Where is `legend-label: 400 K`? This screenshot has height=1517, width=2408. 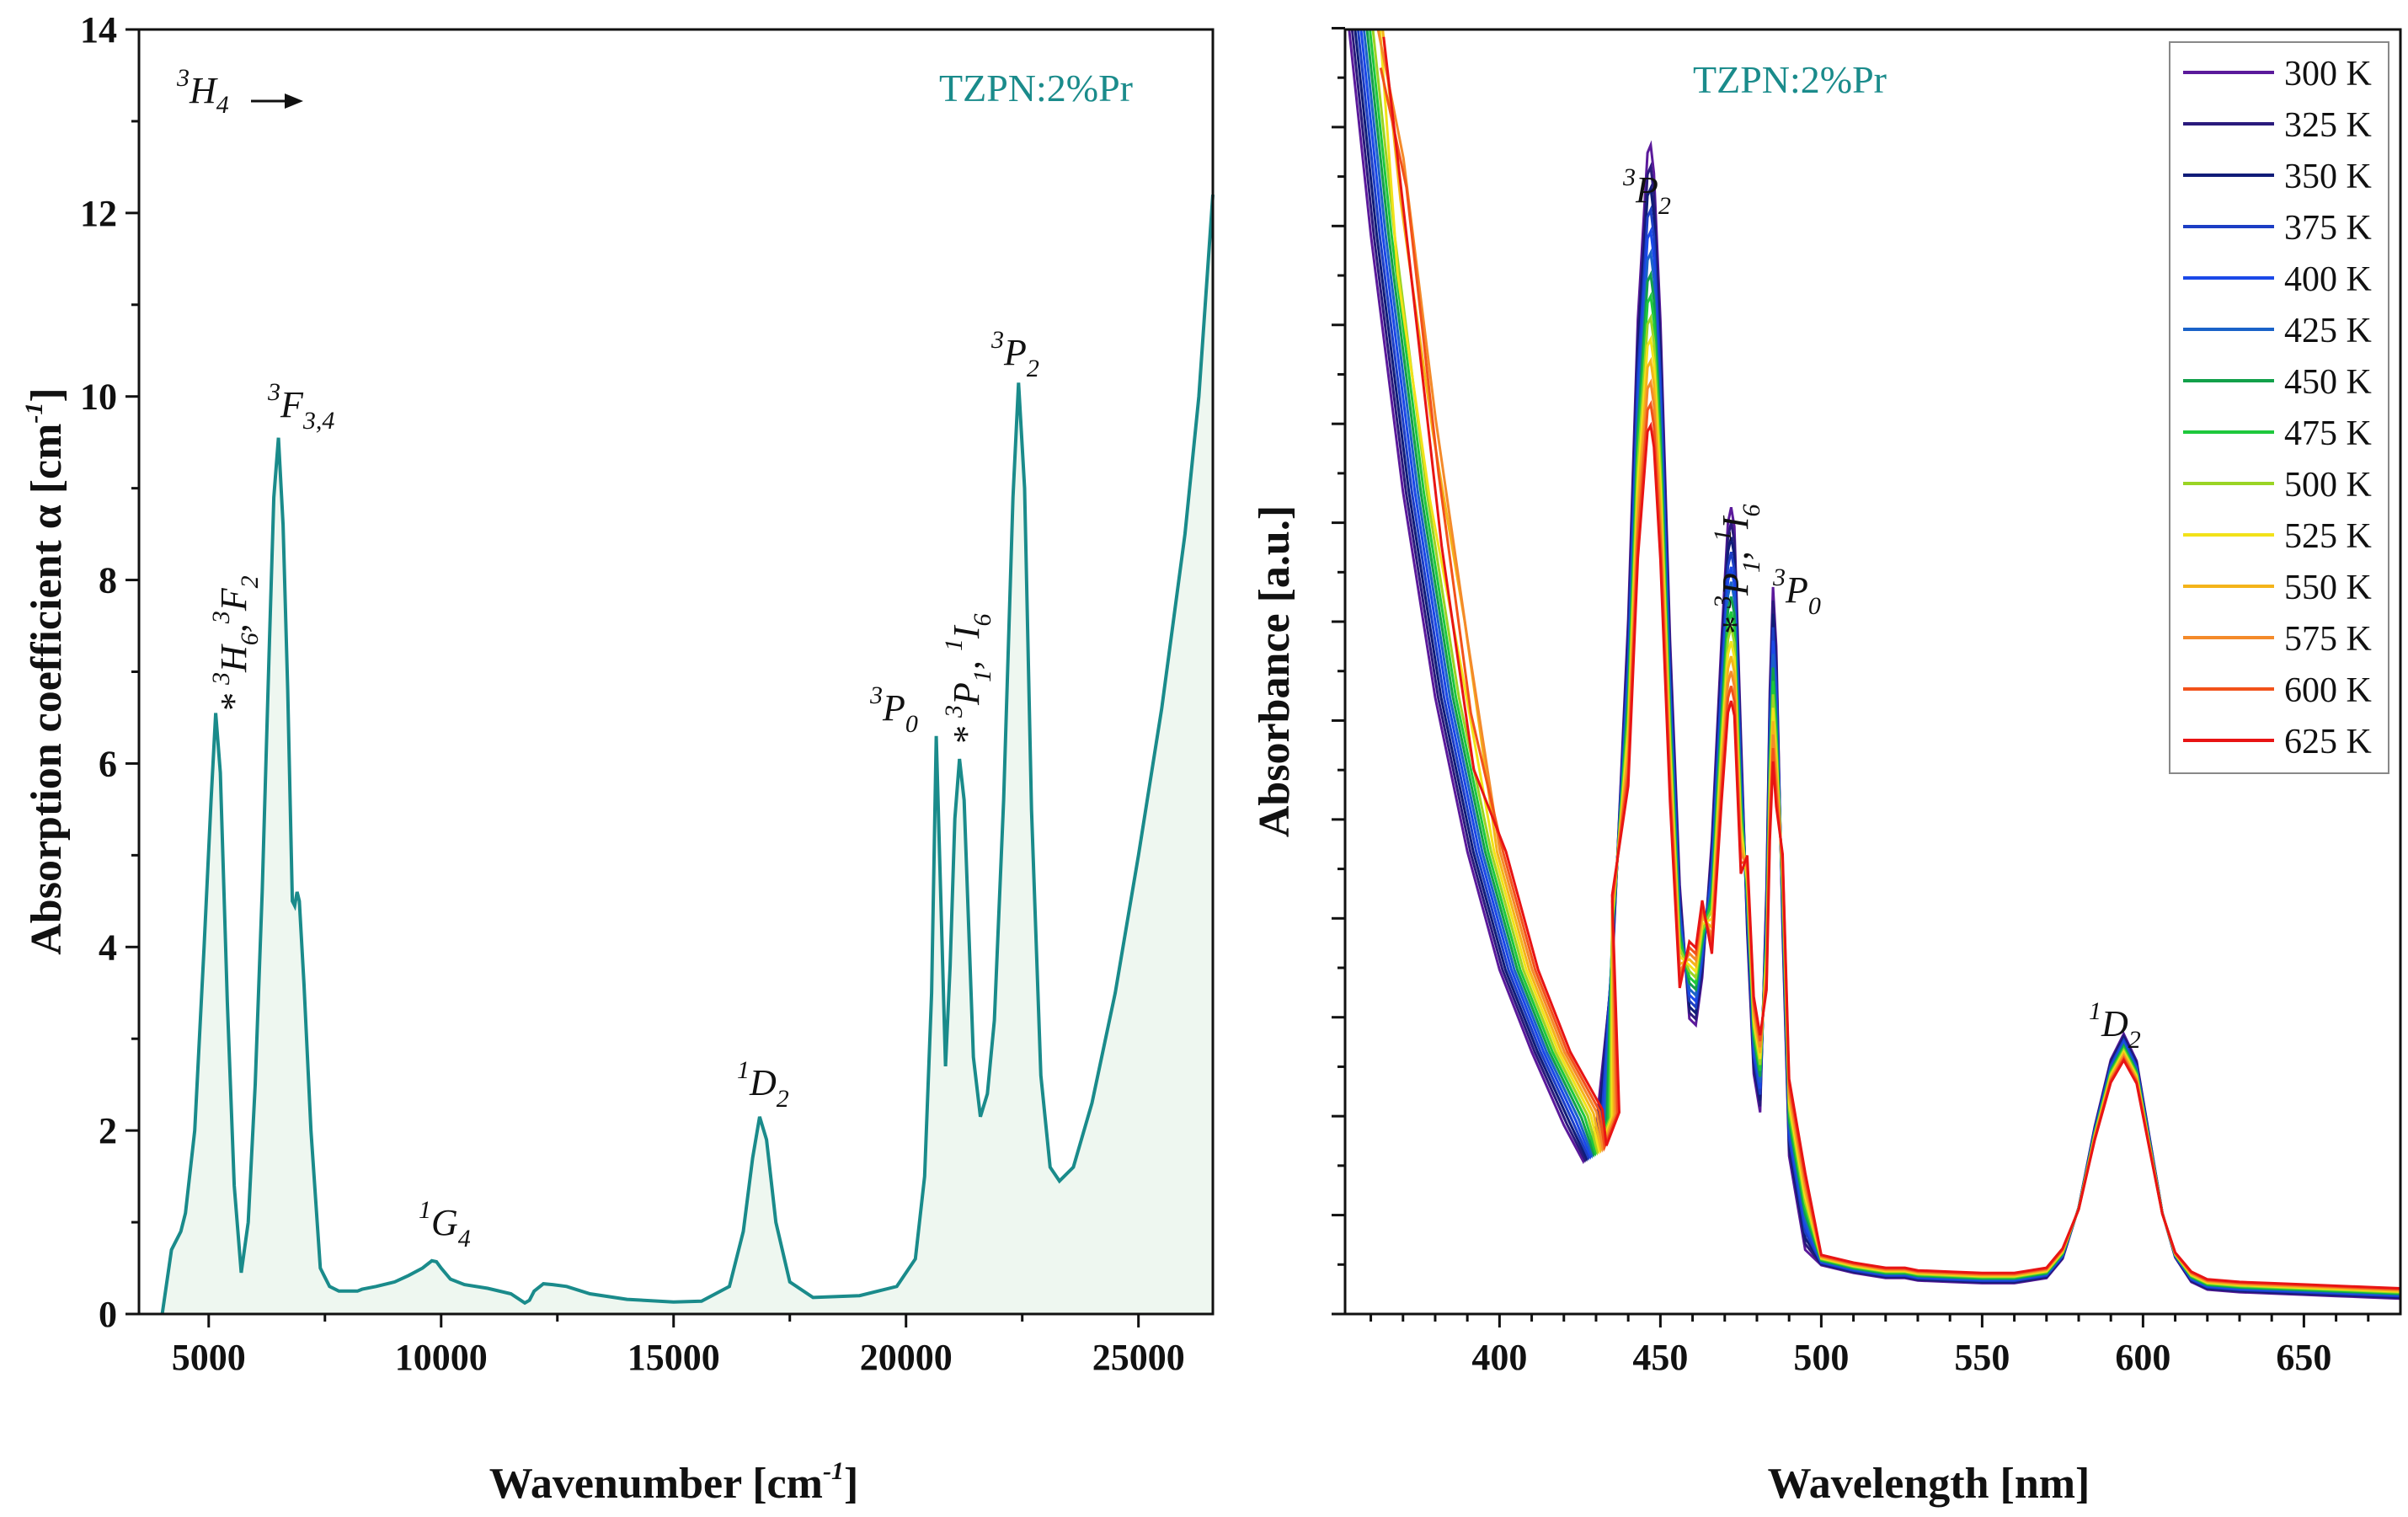 legend-label: 400 K is located at coordinates (2328, 279).